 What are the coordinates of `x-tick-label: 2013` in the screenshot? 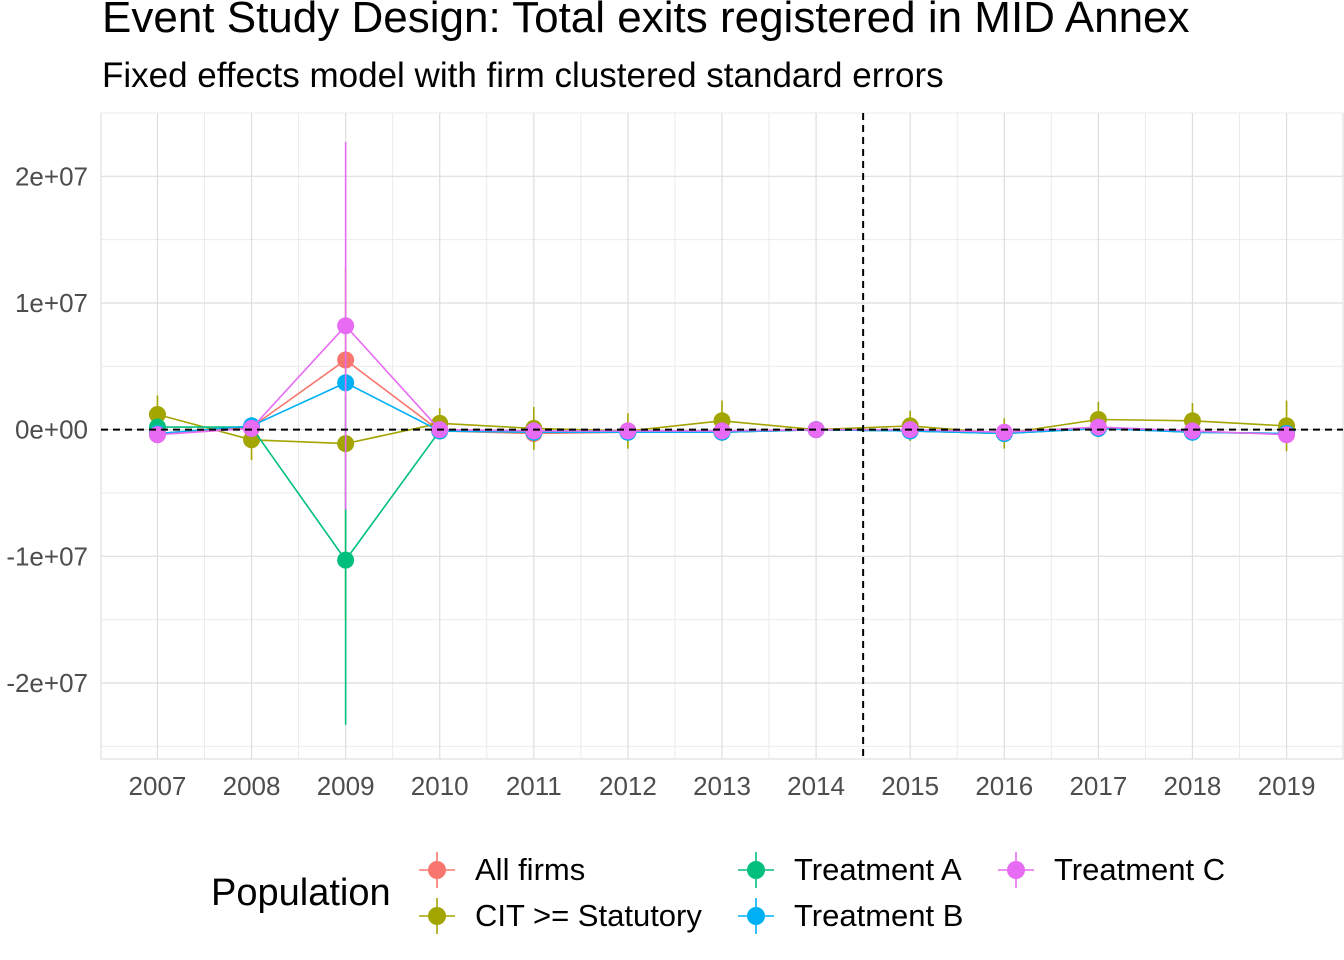 It's located at (722, 786).